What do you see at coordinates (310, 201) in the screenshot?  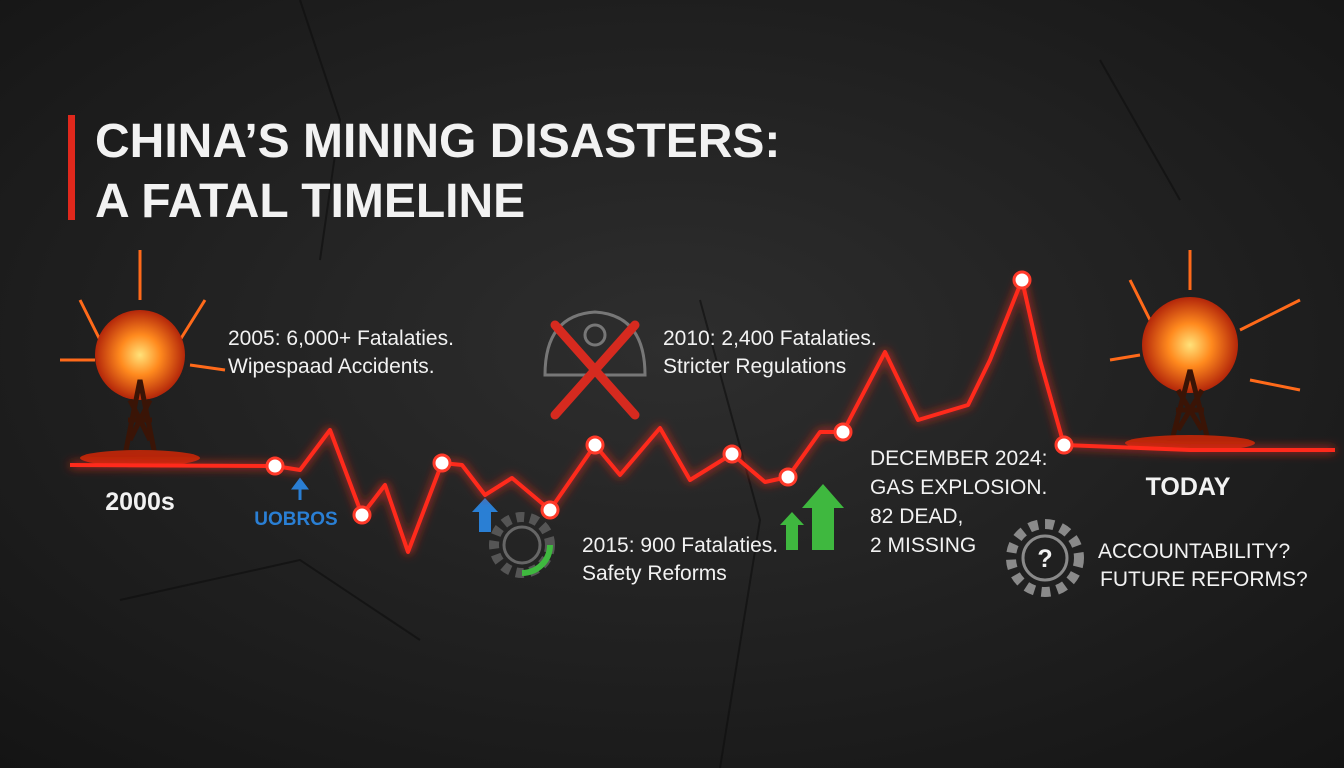 I see `title-line: A FATAL TIMELINE` at bounding box center [310, 201].